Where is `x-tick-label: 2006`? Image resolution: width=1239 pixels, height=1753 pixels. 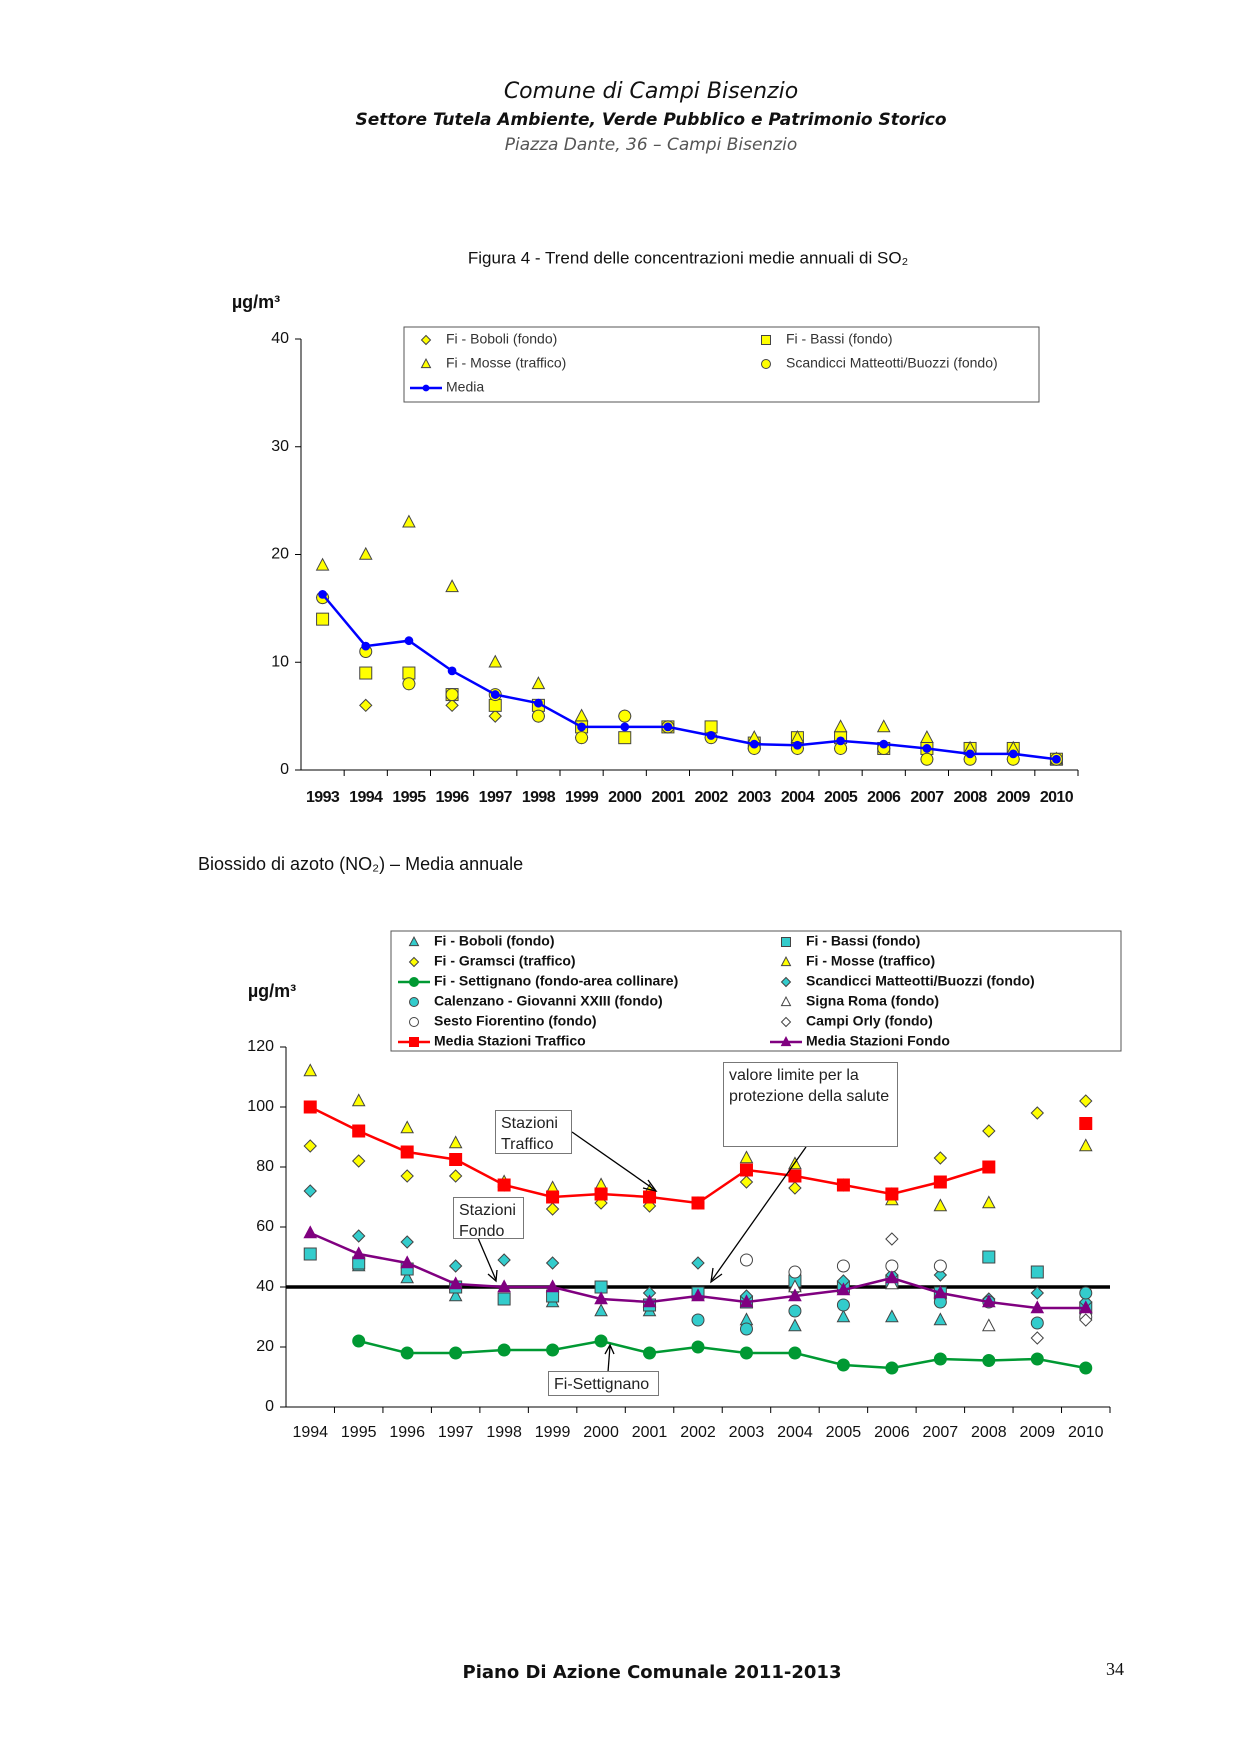 x-tick-label: 2006 is located at coordinates (892, 1432).